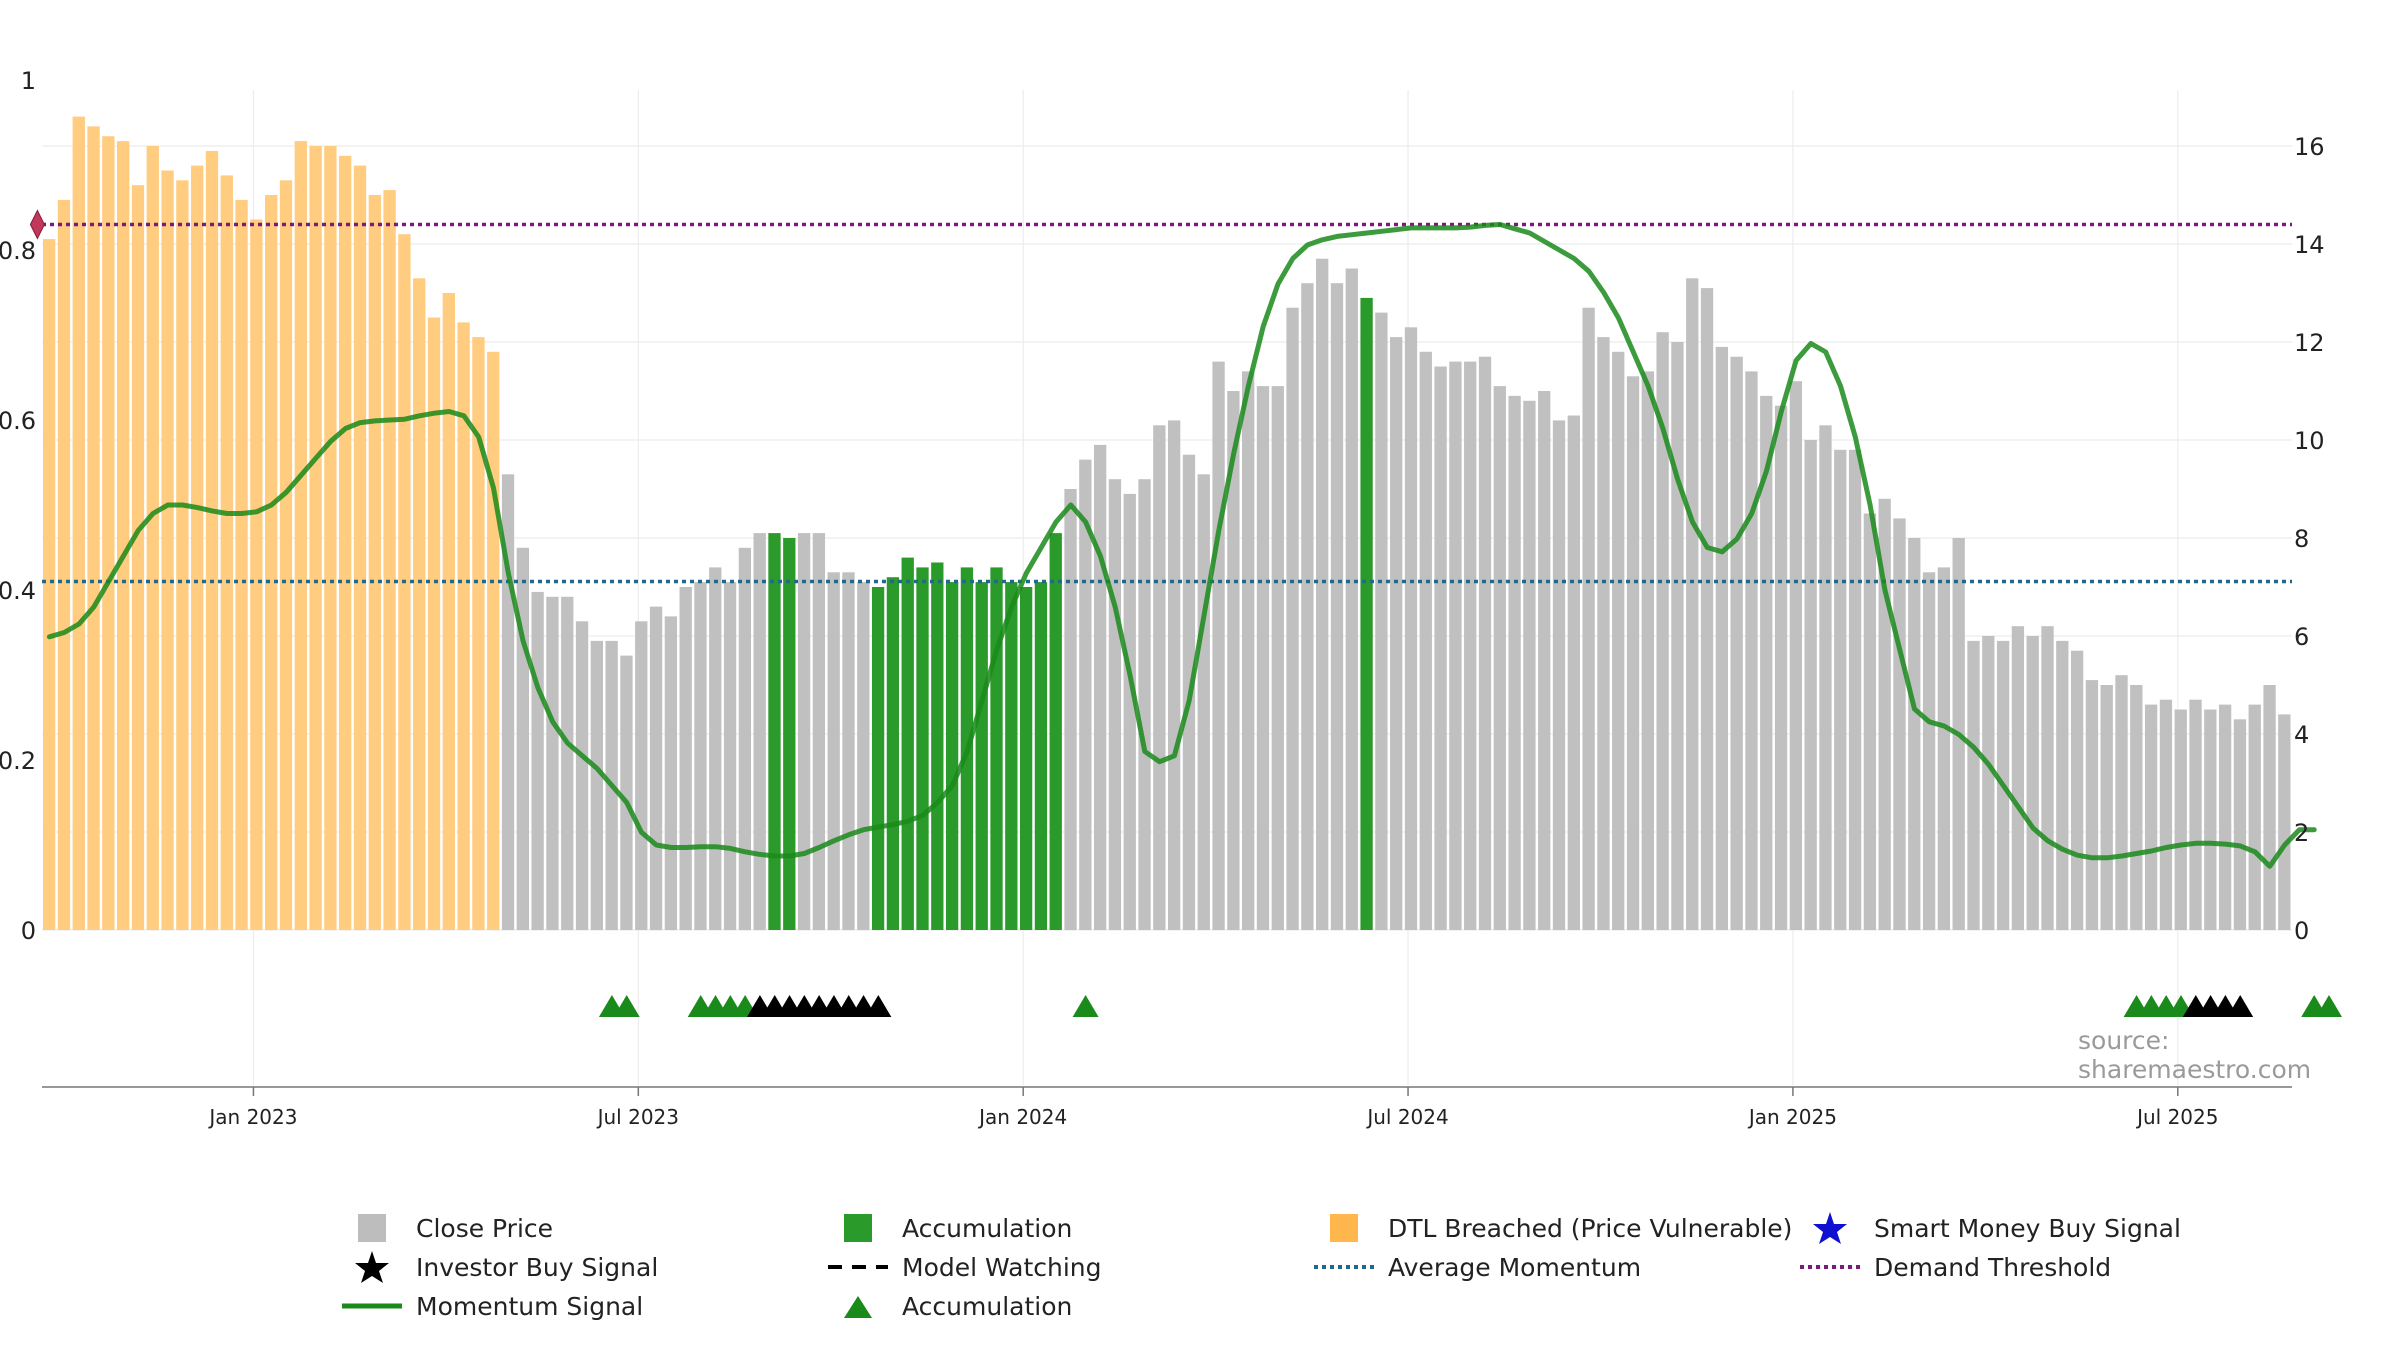 This screenshot has width=2400, height=1350. What do you see at coordinates (18, 761) in the screenshot?
I see `left-tick-label: 0.2` at bounding box center [18, 761].